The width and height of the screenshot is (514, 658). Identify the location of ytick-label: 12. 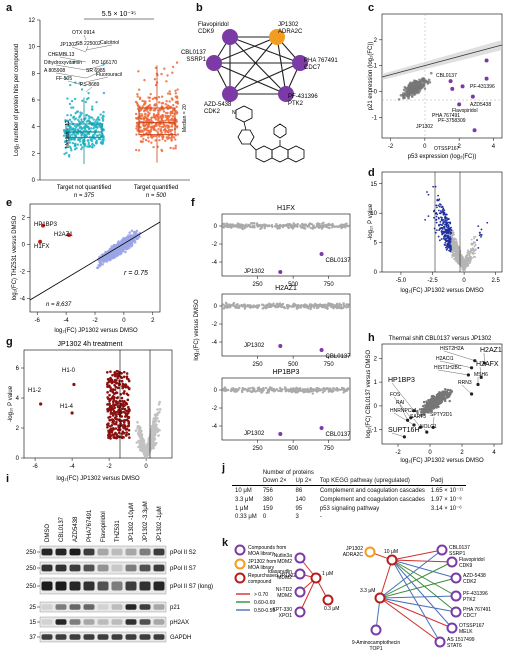
(31, 21).